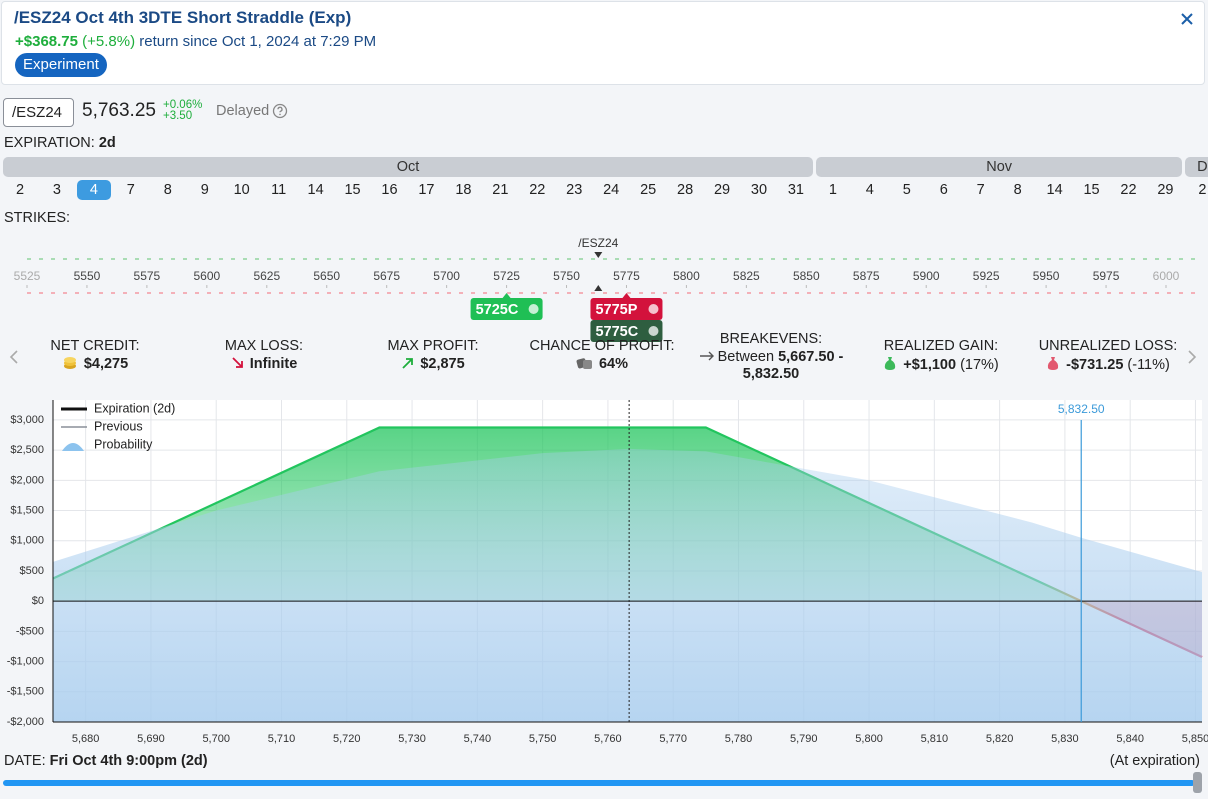  Describe the element at coordinates (979, 364) in the screenshot. I see `stat-note: (17%)` at that location.